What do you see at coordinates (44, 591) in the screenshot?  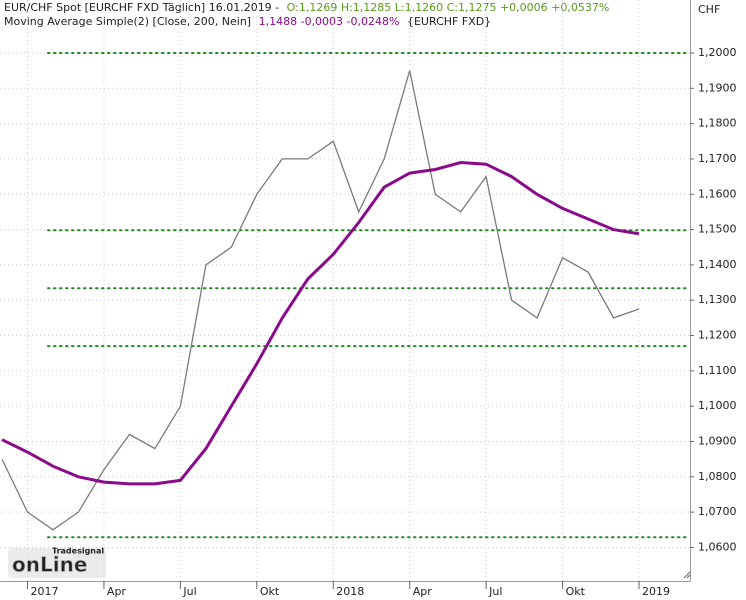 I see `x-tick-label: 2017` at bounding box center [44, 591].